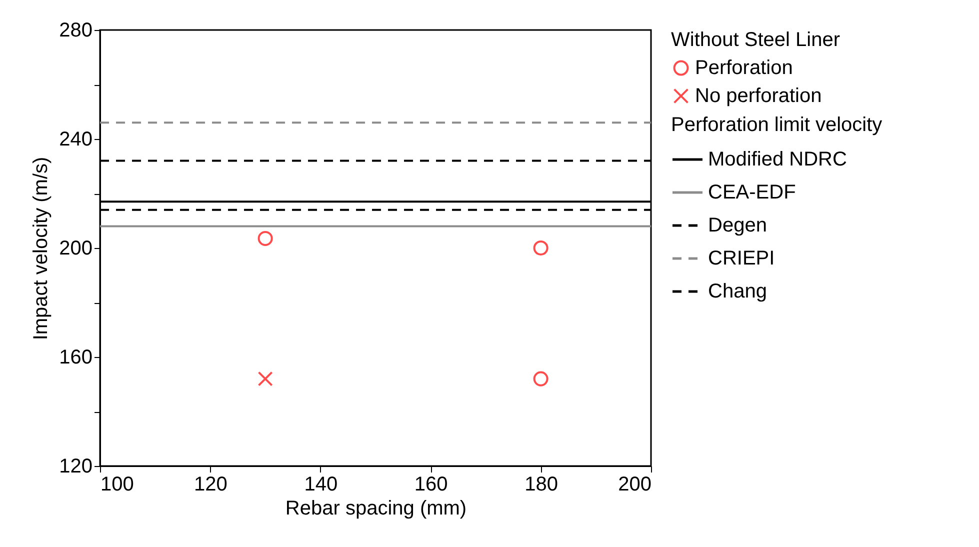 This screenshot has width=979, height=547. Describe the element at coordinates (75, 467) in the screenshot. I see `y-tick-label: 120` at that location.